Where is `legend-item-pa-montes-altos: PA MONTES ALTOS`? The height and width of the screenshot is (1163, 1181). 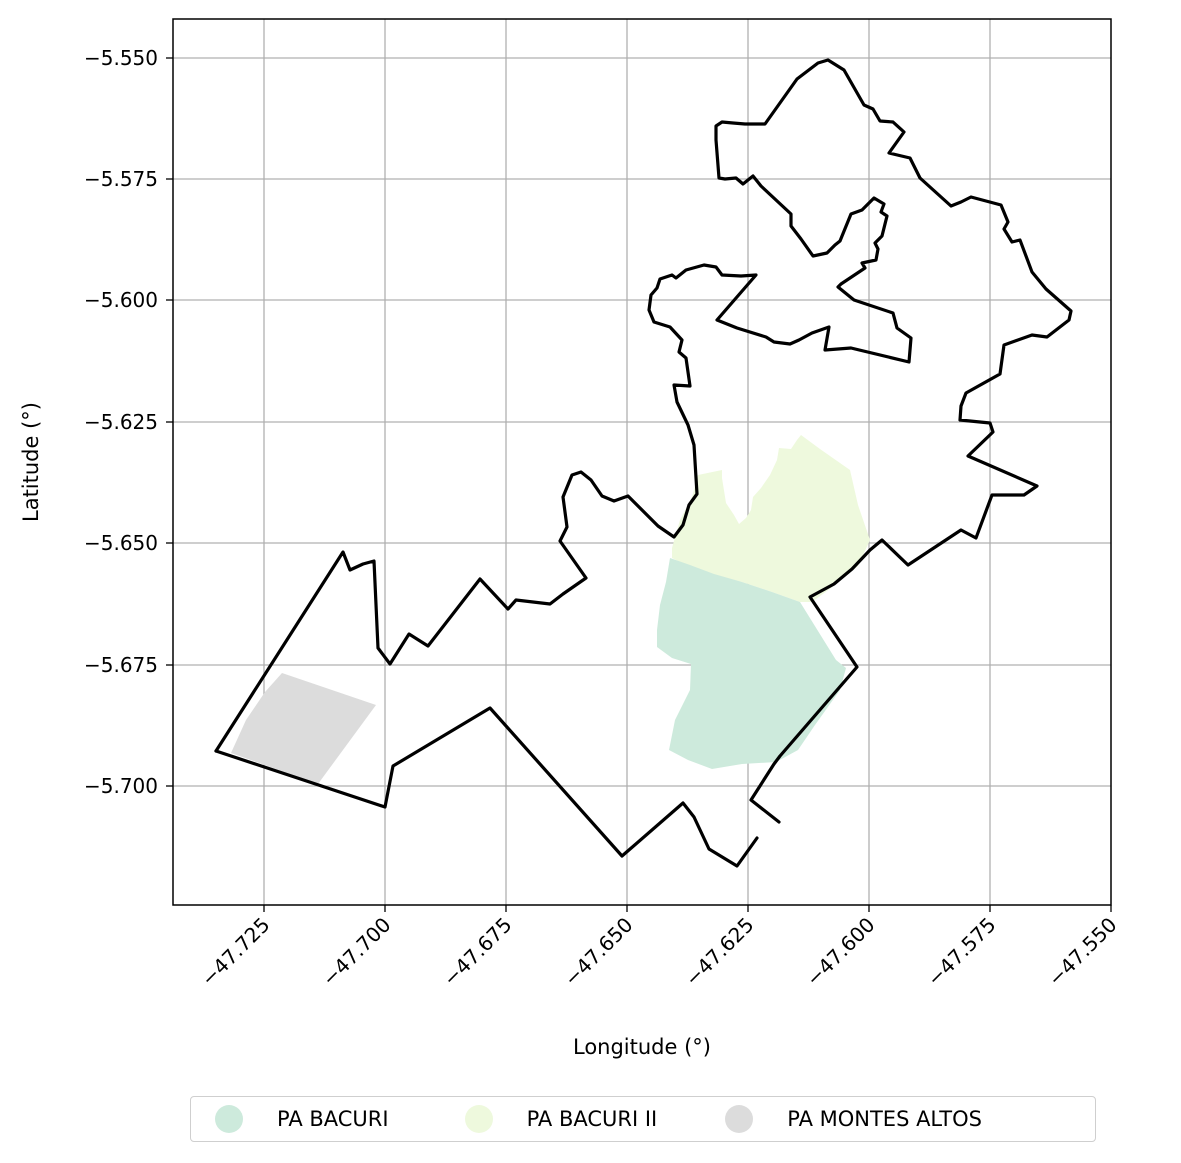
legend-item-pa-montes-altos: PA MONTES ALTOS is located at coordinates (853, 1119).